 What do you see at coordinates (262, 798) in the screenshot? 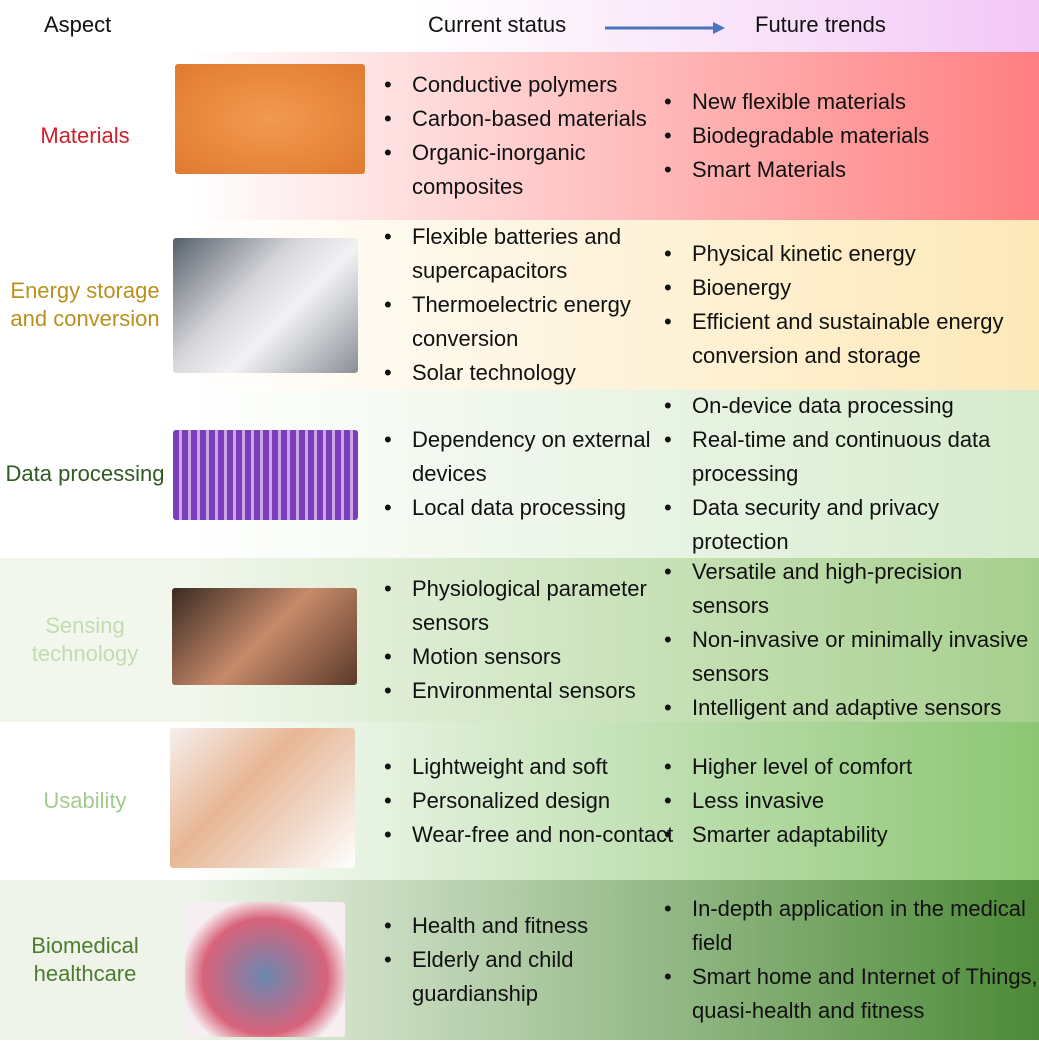
I see `wireless-wearable-man-image` at bounding box center [262, 798].